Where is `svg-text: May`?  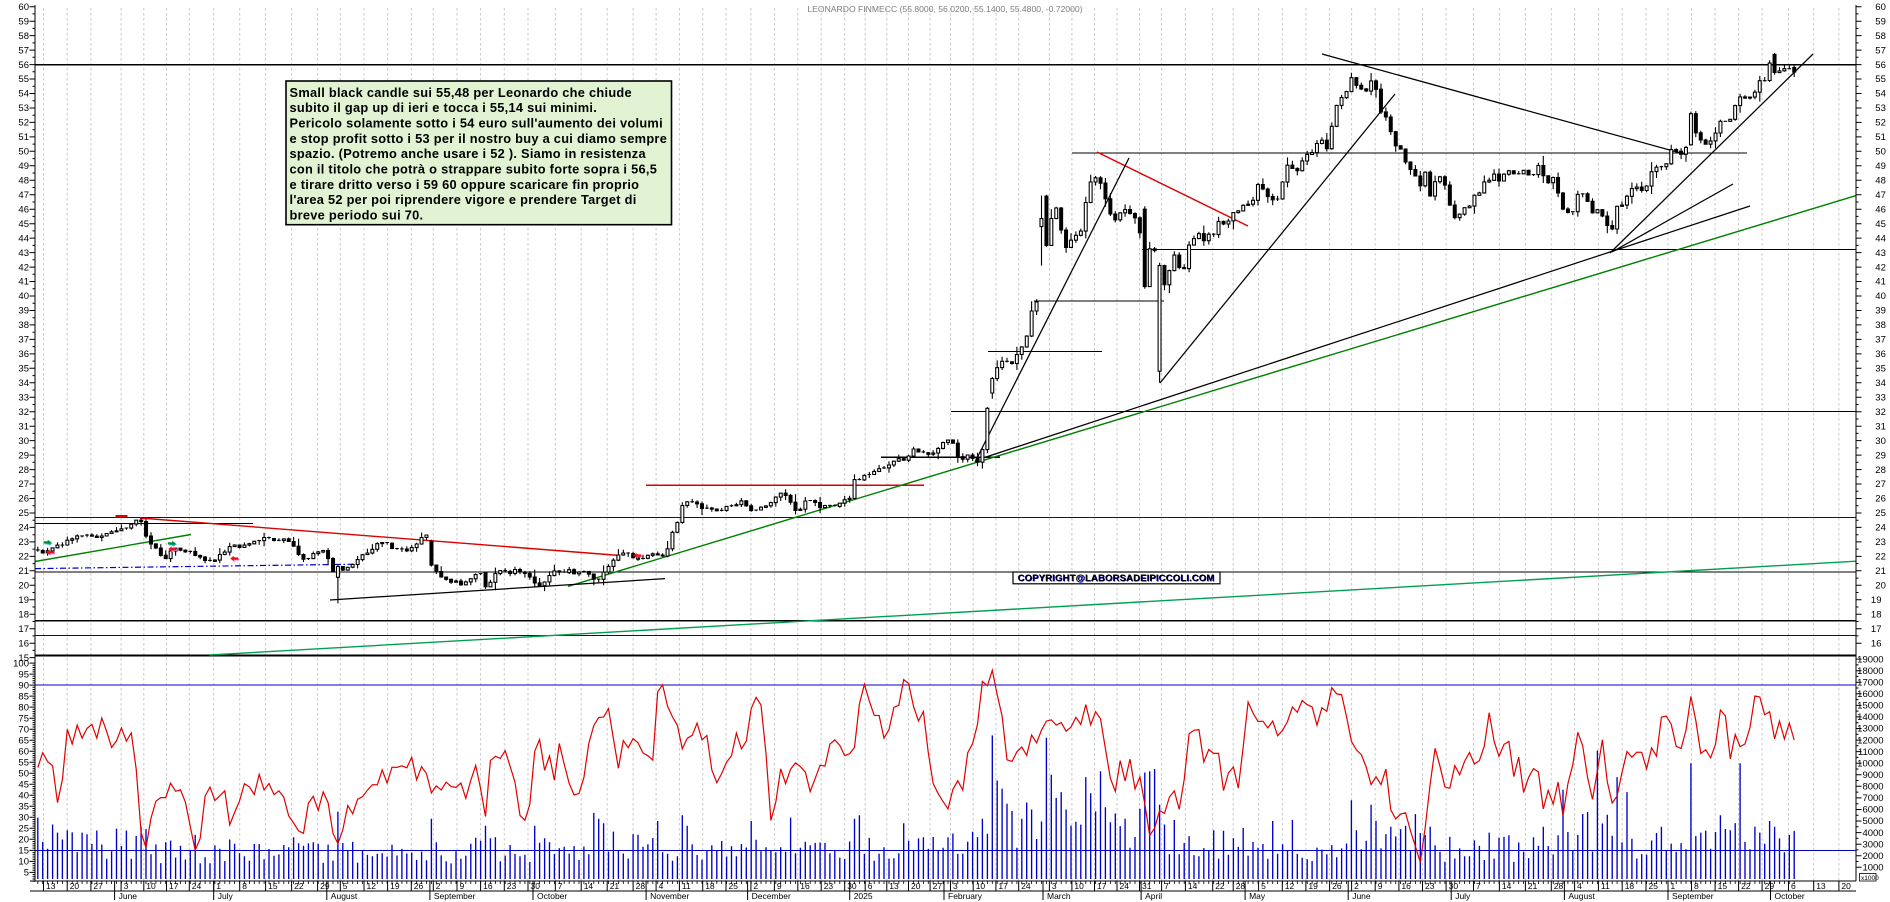
svg-text: May is located at coordinates (1257, 896).